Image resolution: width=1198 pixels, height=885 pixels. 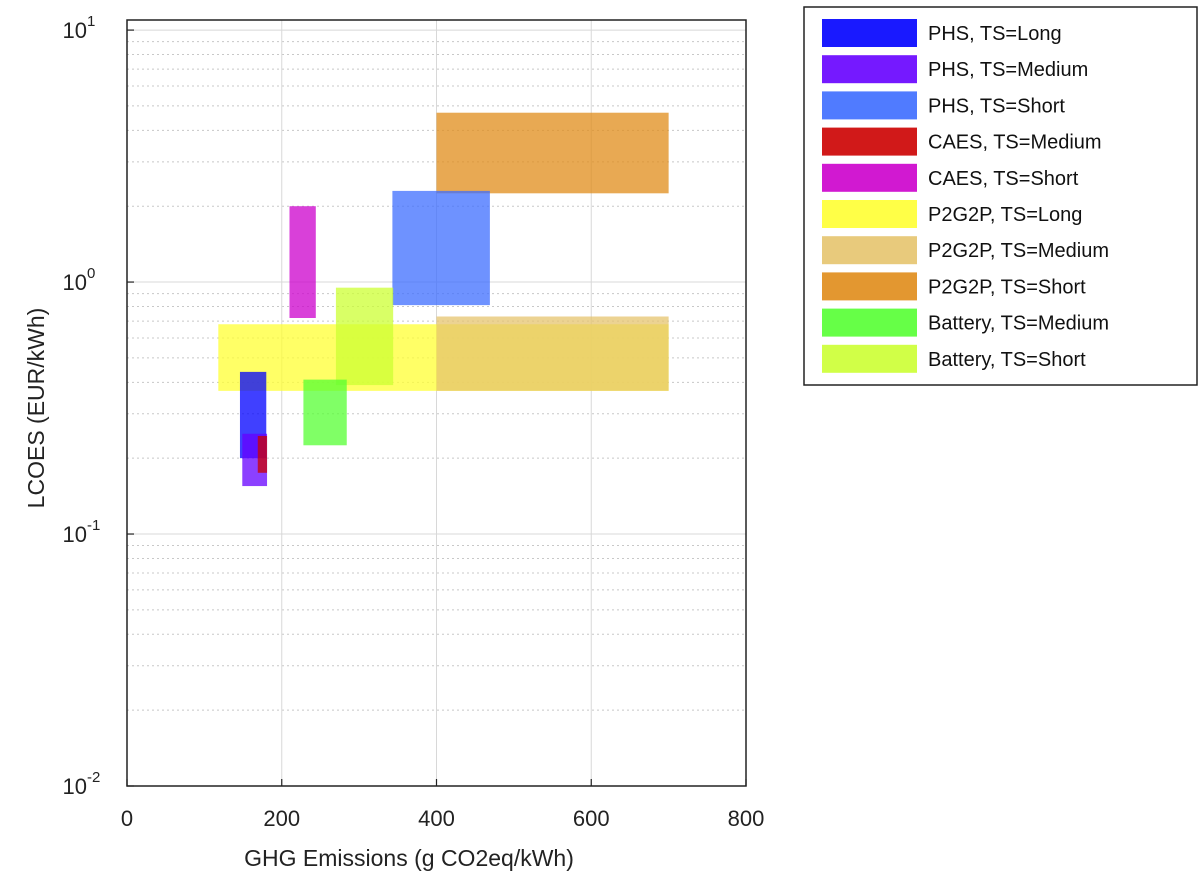 I want to click on legend-label: Battery, TS=Medium, so click(x=1018, y=324).